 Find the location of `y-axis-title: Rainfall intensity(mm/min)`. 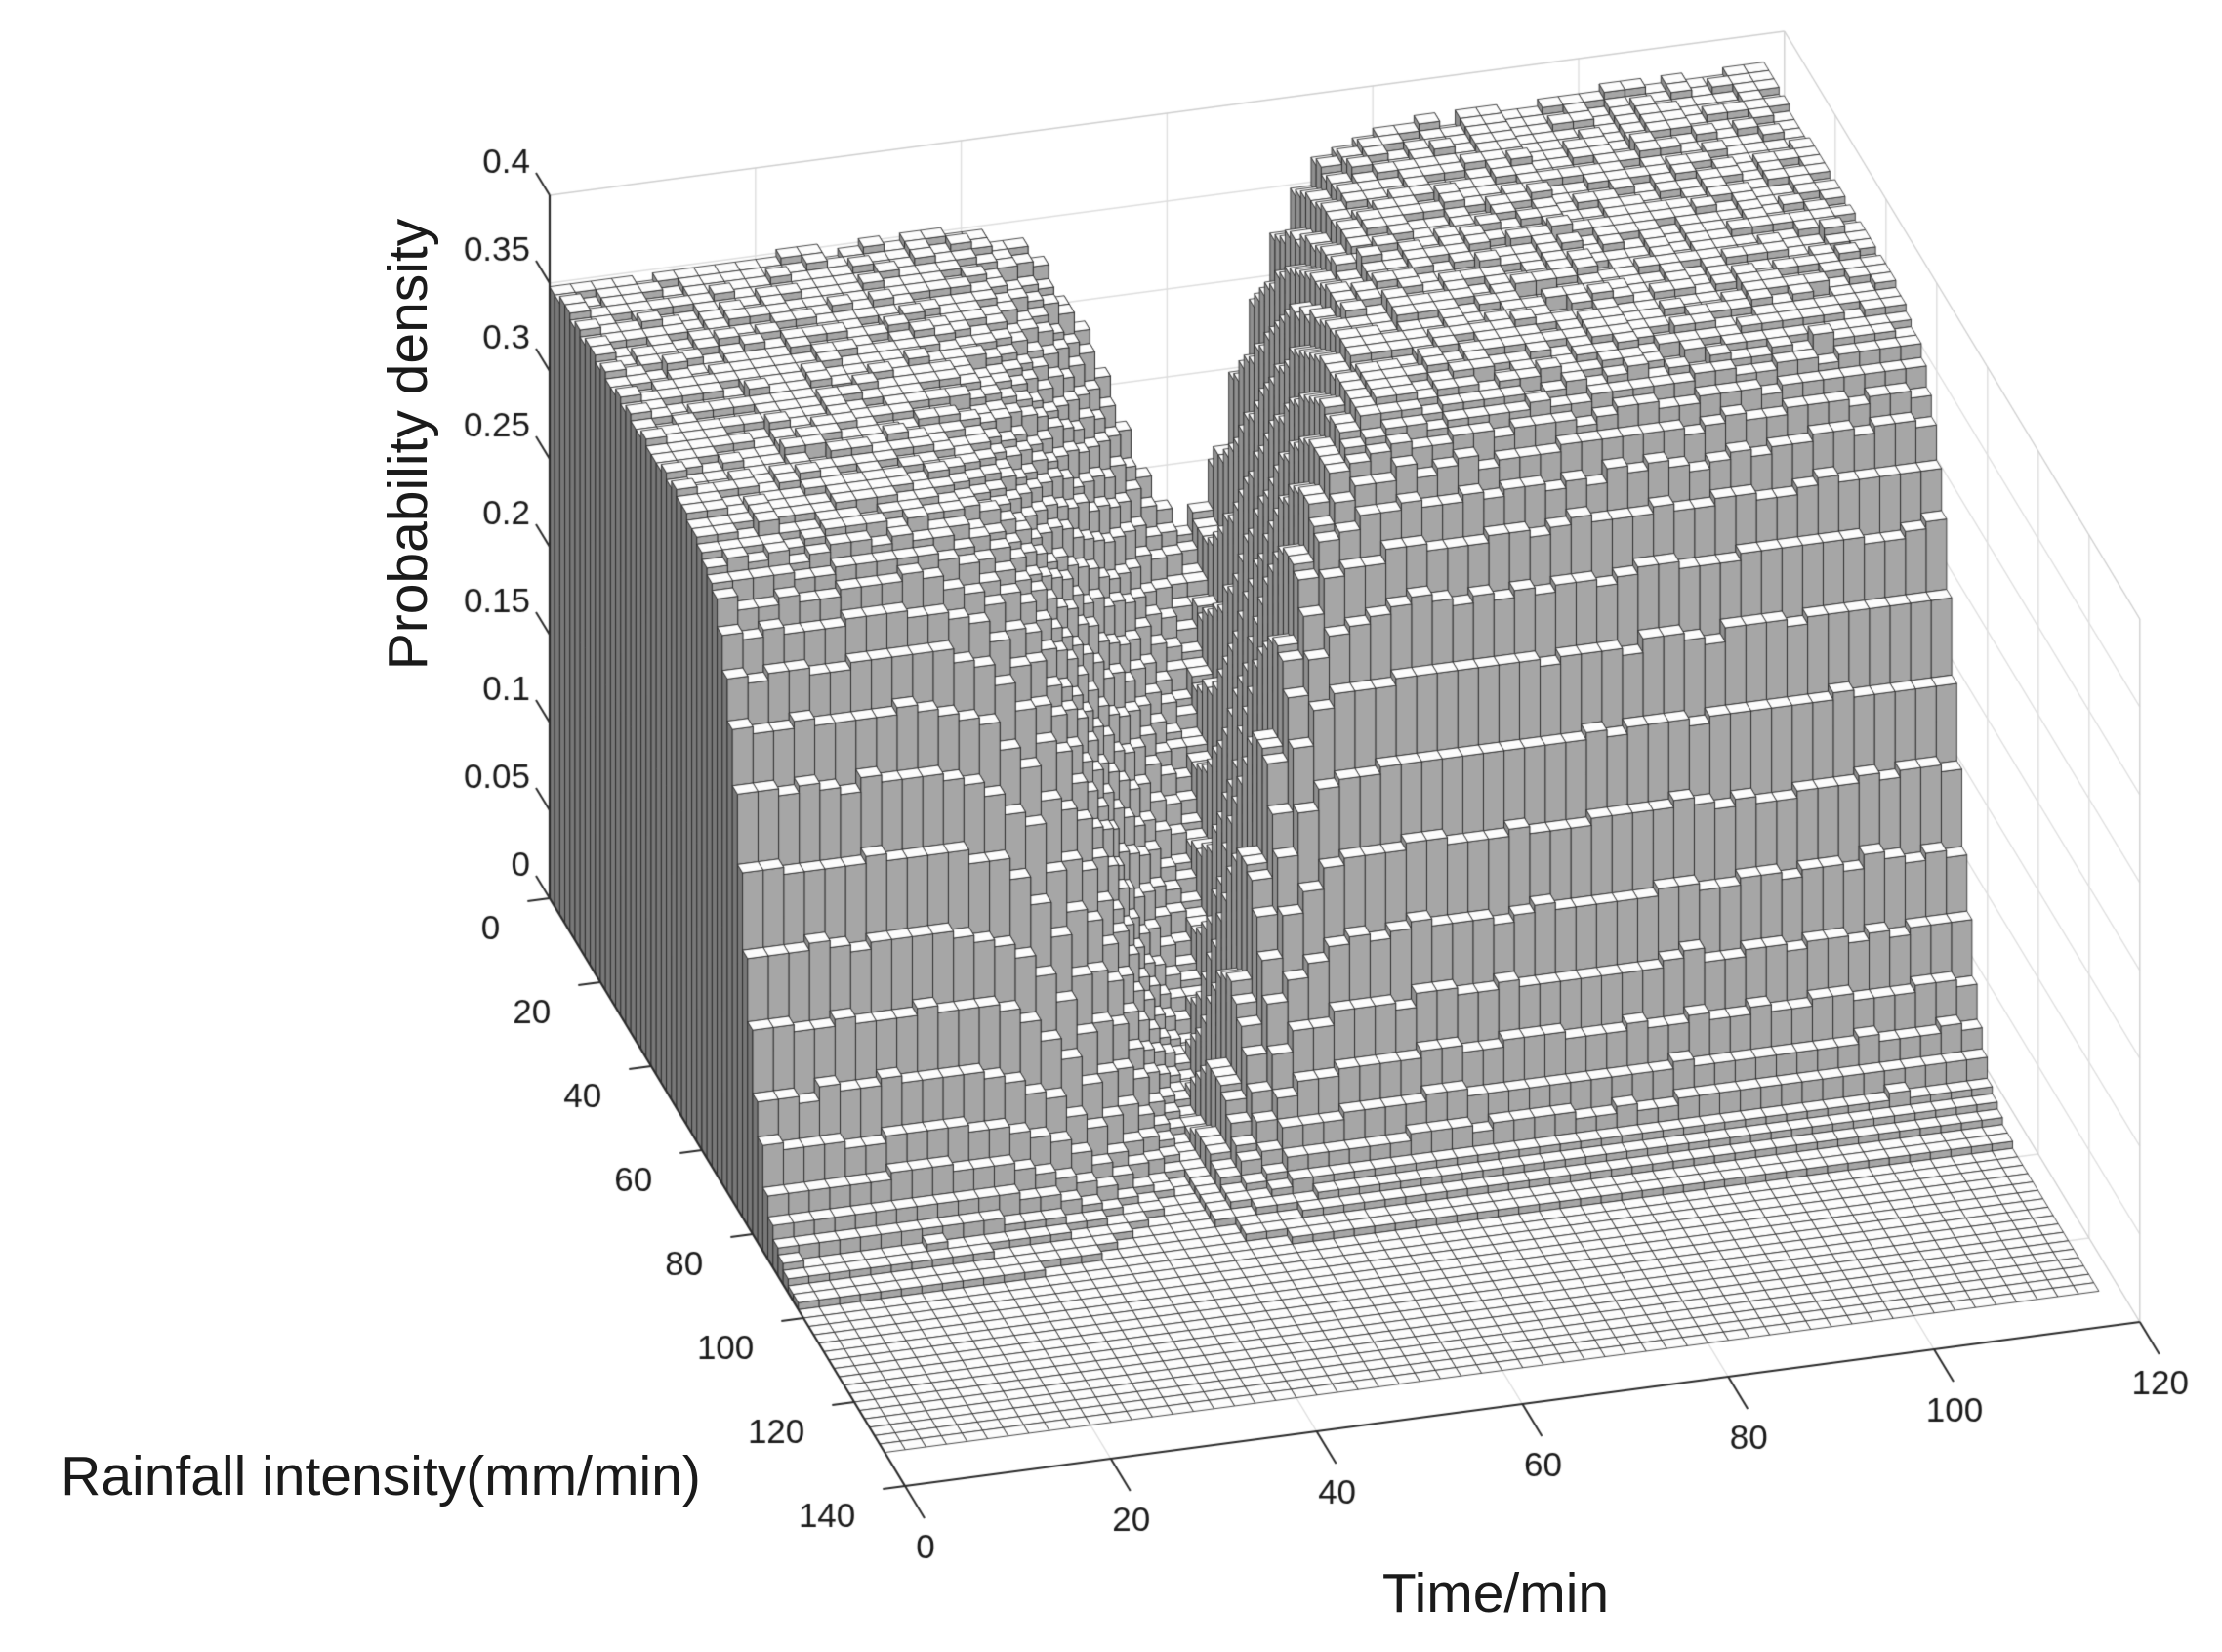

y-axis-title: Rainfall intensity(mm/min) is located at coordinates (381, 1476).